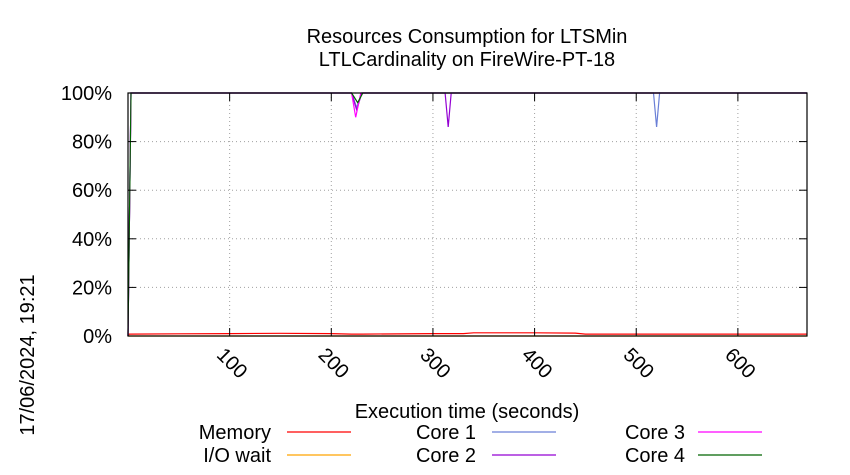 Image resolution: width=850 pixels, height=475 pixels. I want to click on legend-label-memory: Memory, so click(235, 433).